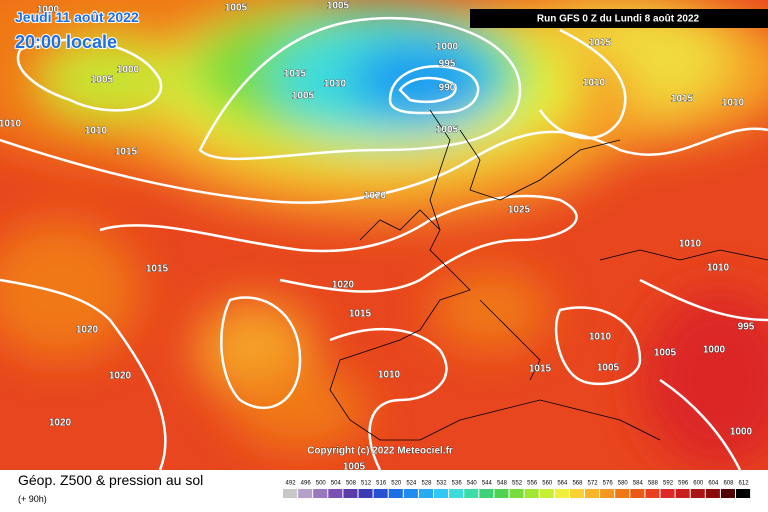  I want to click on colorbar-label: 516, so click(381, 484).